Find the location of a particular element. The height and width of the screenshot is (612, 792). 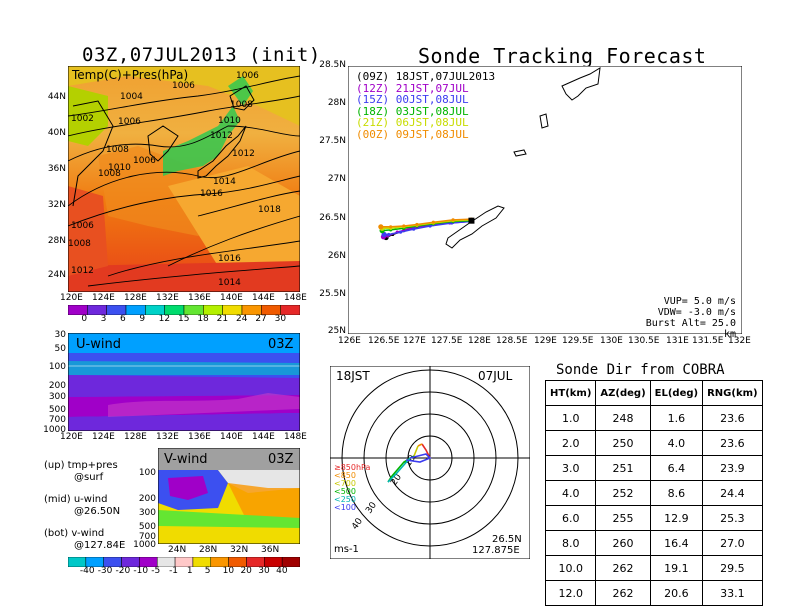

legend-entry: (09Z) 18JST,07JUL2013 is located at coordinates (426, 76).